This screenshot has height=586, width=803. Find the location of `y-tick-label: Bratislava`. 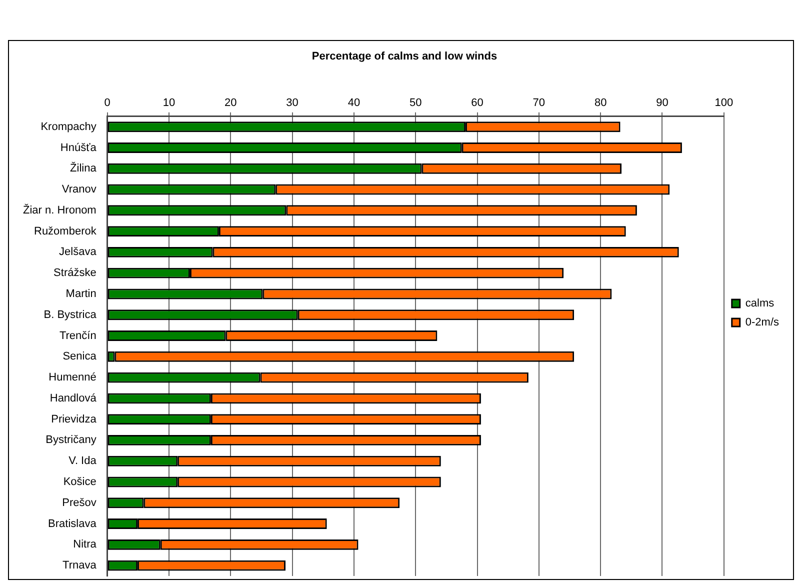

y-tick-label: Bratislava is located at coordinates (73, 524).